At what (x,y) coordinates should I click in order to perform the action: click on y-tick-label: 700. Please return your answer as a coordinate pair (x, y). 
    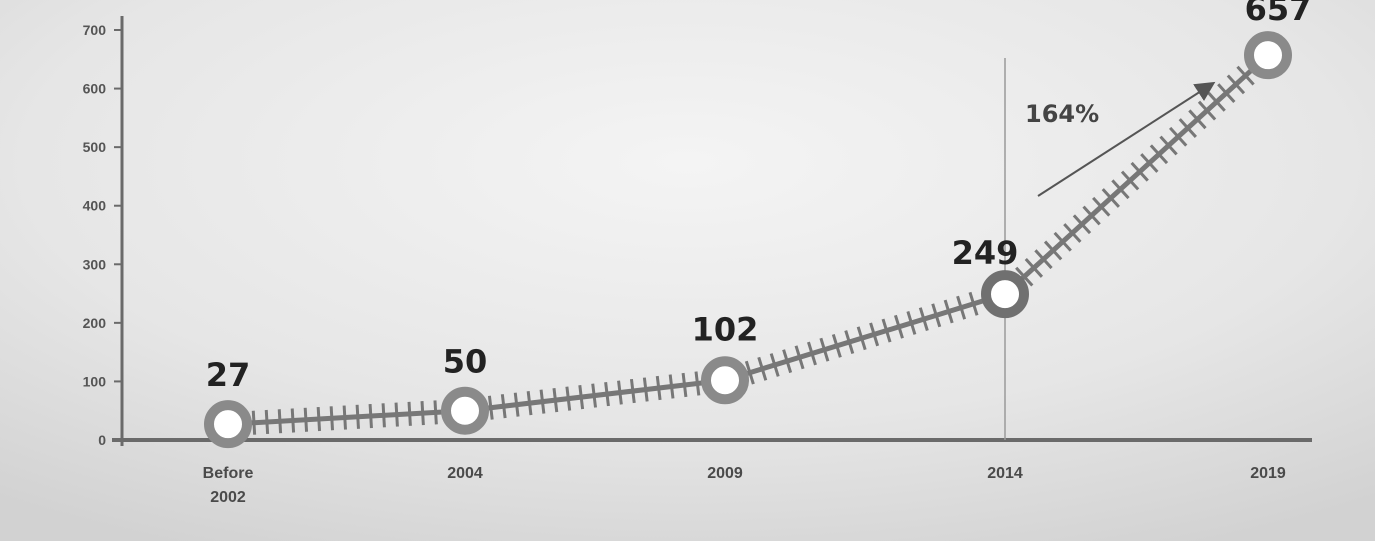
    Looking at the image, I should click on (95, 30).